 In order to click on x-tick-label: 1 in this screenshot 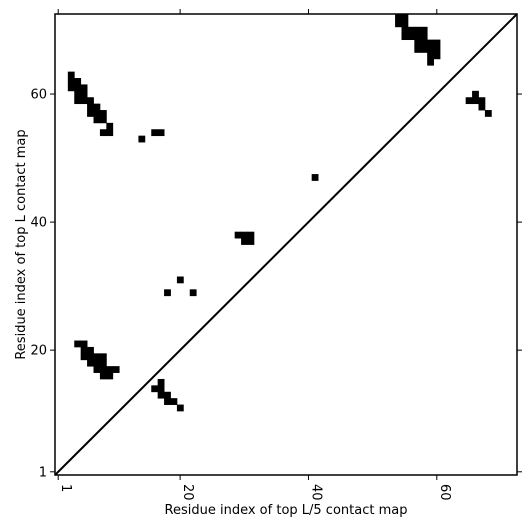, I will do `click(65, 488)`.